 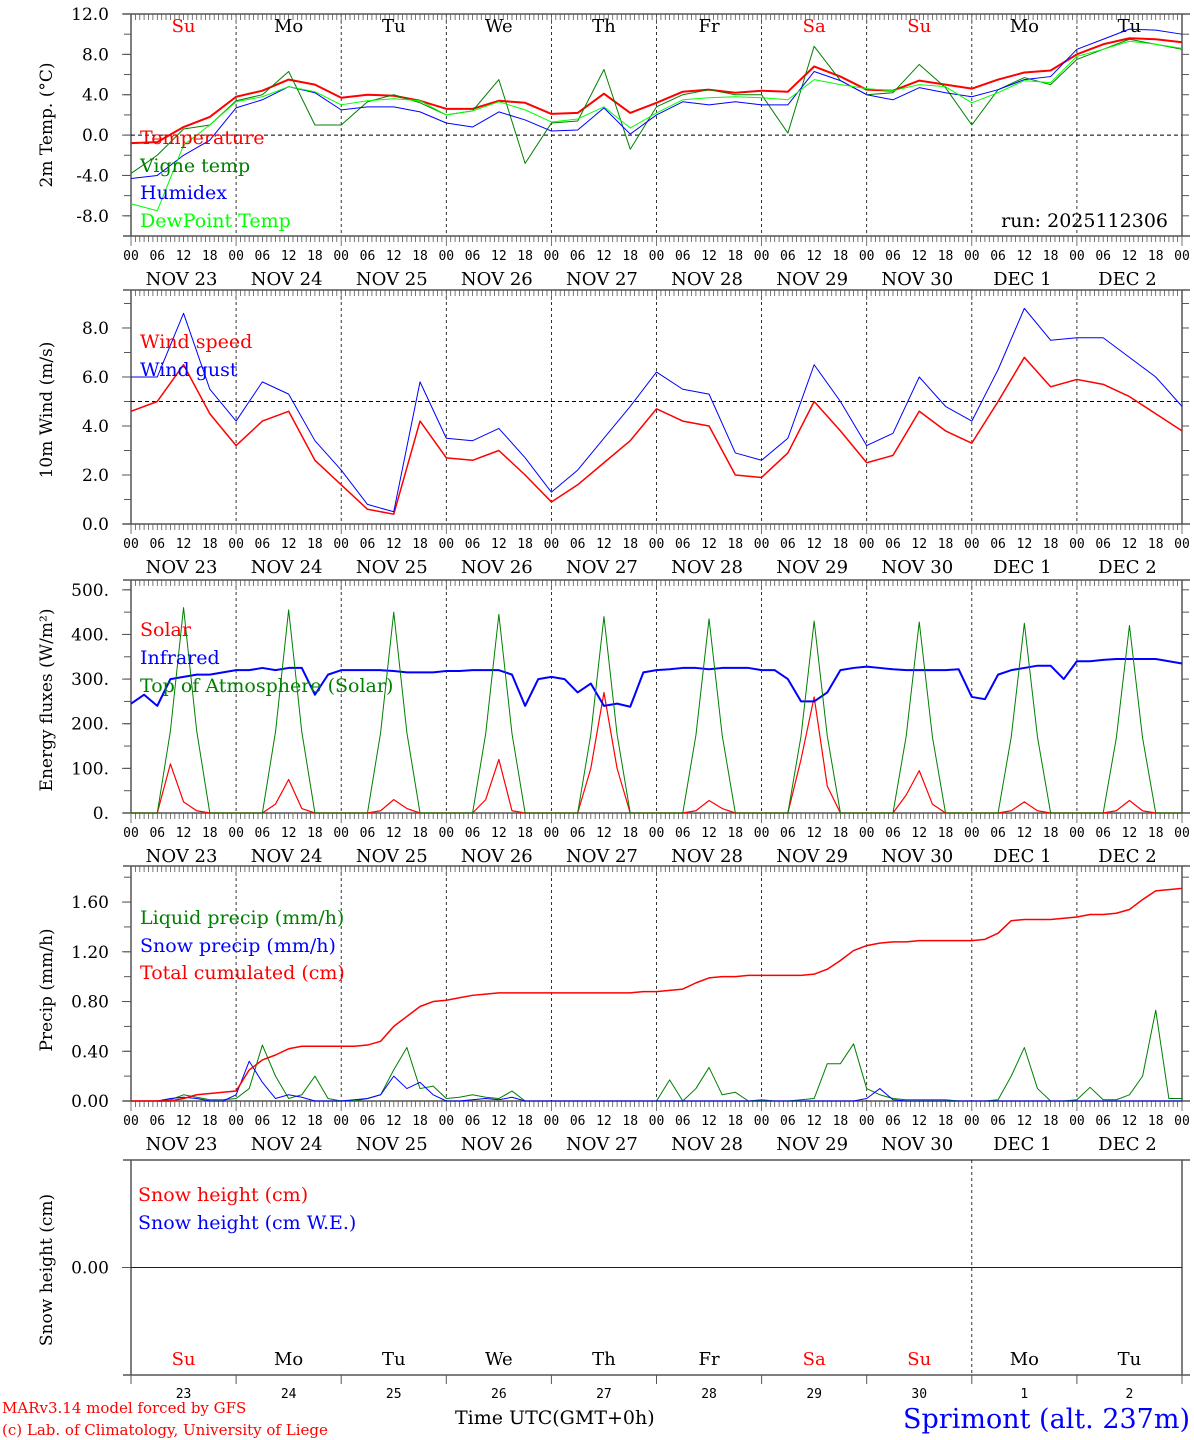 What do you see at coordinates (166, 630) in the screenshot?
I see `legend-solar: Solar` at bounding box center [166, 630].